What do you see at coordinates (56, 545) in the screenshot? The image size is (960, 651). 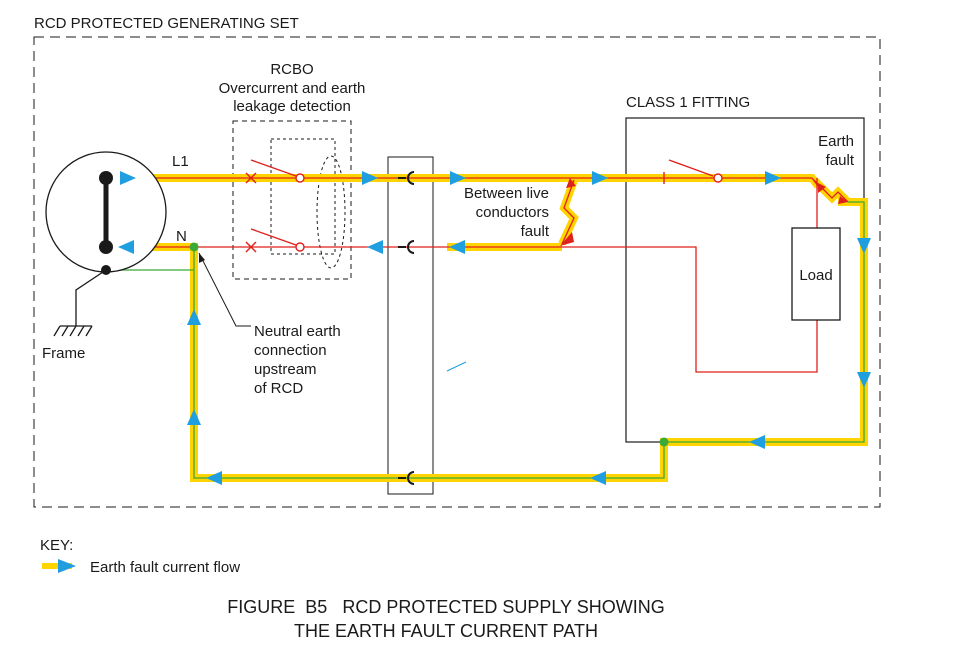 I see `key-title: KEY:` at bounding box center [56, 545].